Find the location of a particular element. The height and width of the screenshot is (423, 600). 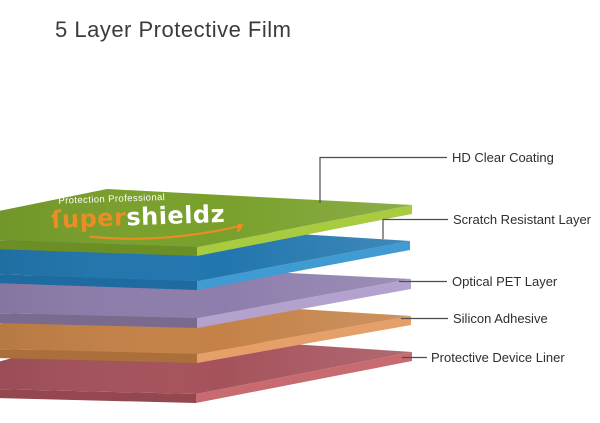

label-hd-clear-coating: HD Clear Coating is located at coordinates (503, 157).